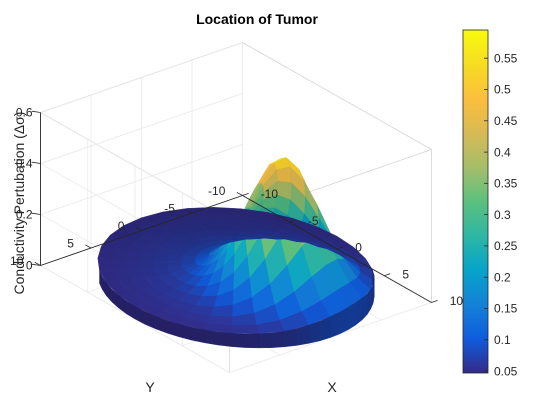  Describe the element at coordinates (313, 221) in the screenshot. I see `x-tick-label: -5` at that location.